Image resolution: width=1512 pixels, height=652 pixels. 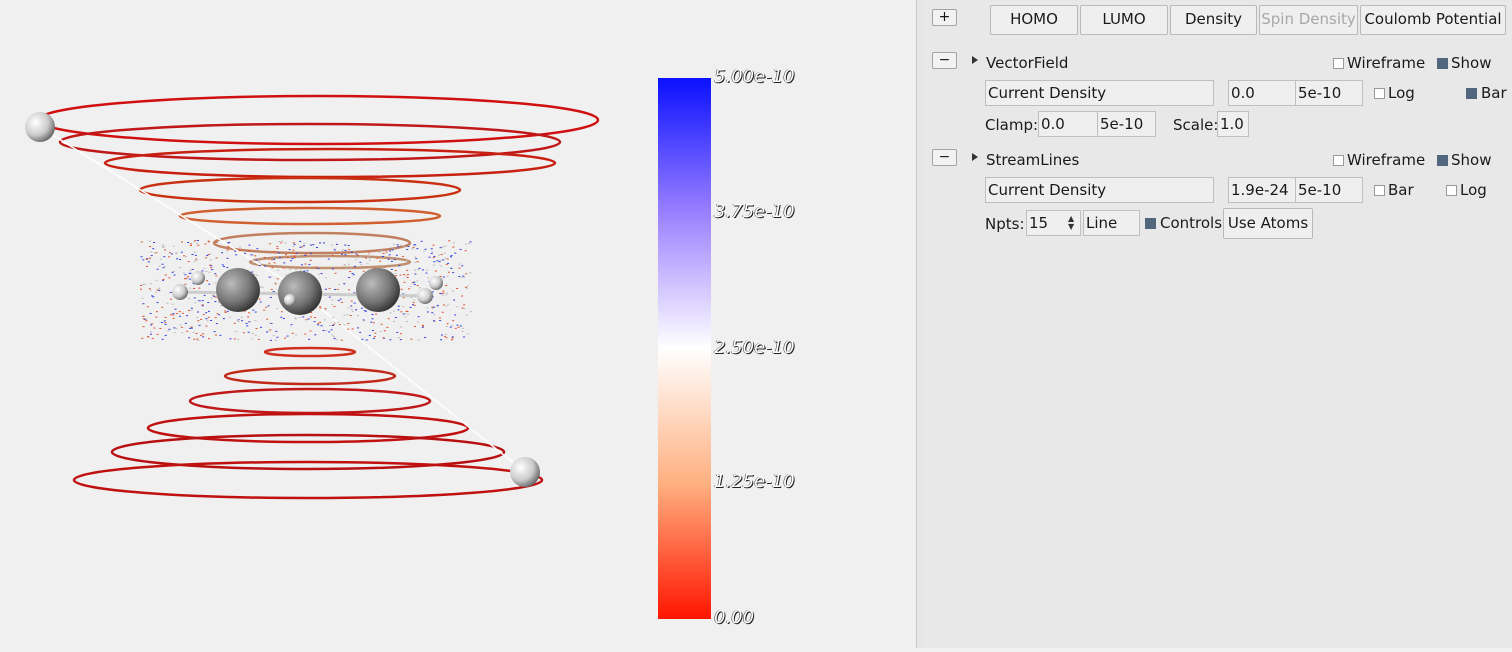 I want to click on spin-arrows-icon: ▲ ▼, so click(x=1071, y=222).